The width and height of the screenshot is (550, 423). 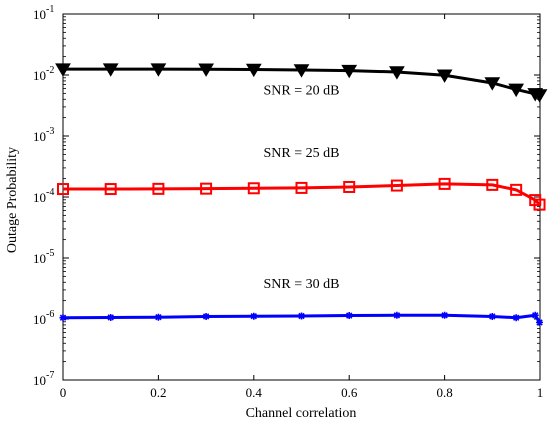 I want to click on y-tick-labels: 10⁻¹ 10⁻² 10⁻³ 10⁻⁴ 10⁻⁵ 10⁻⁶ 10⁻⁷, so click(x=43, y=196).